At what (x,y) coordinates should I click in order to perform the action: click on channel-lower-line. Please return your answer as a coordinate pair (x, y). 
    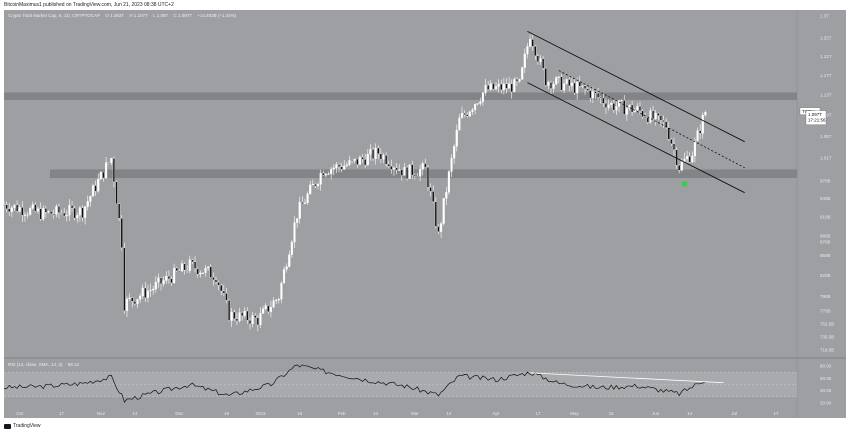
    Looking at the image, I should click on (636, 138).